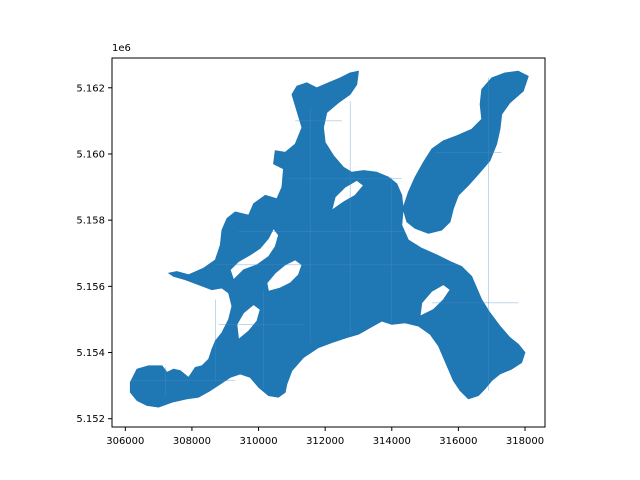  What do you see at coordinates (392, 441) in the screenshot?
I see `x-tick-label: 314000` at bounding box center [392, 441].